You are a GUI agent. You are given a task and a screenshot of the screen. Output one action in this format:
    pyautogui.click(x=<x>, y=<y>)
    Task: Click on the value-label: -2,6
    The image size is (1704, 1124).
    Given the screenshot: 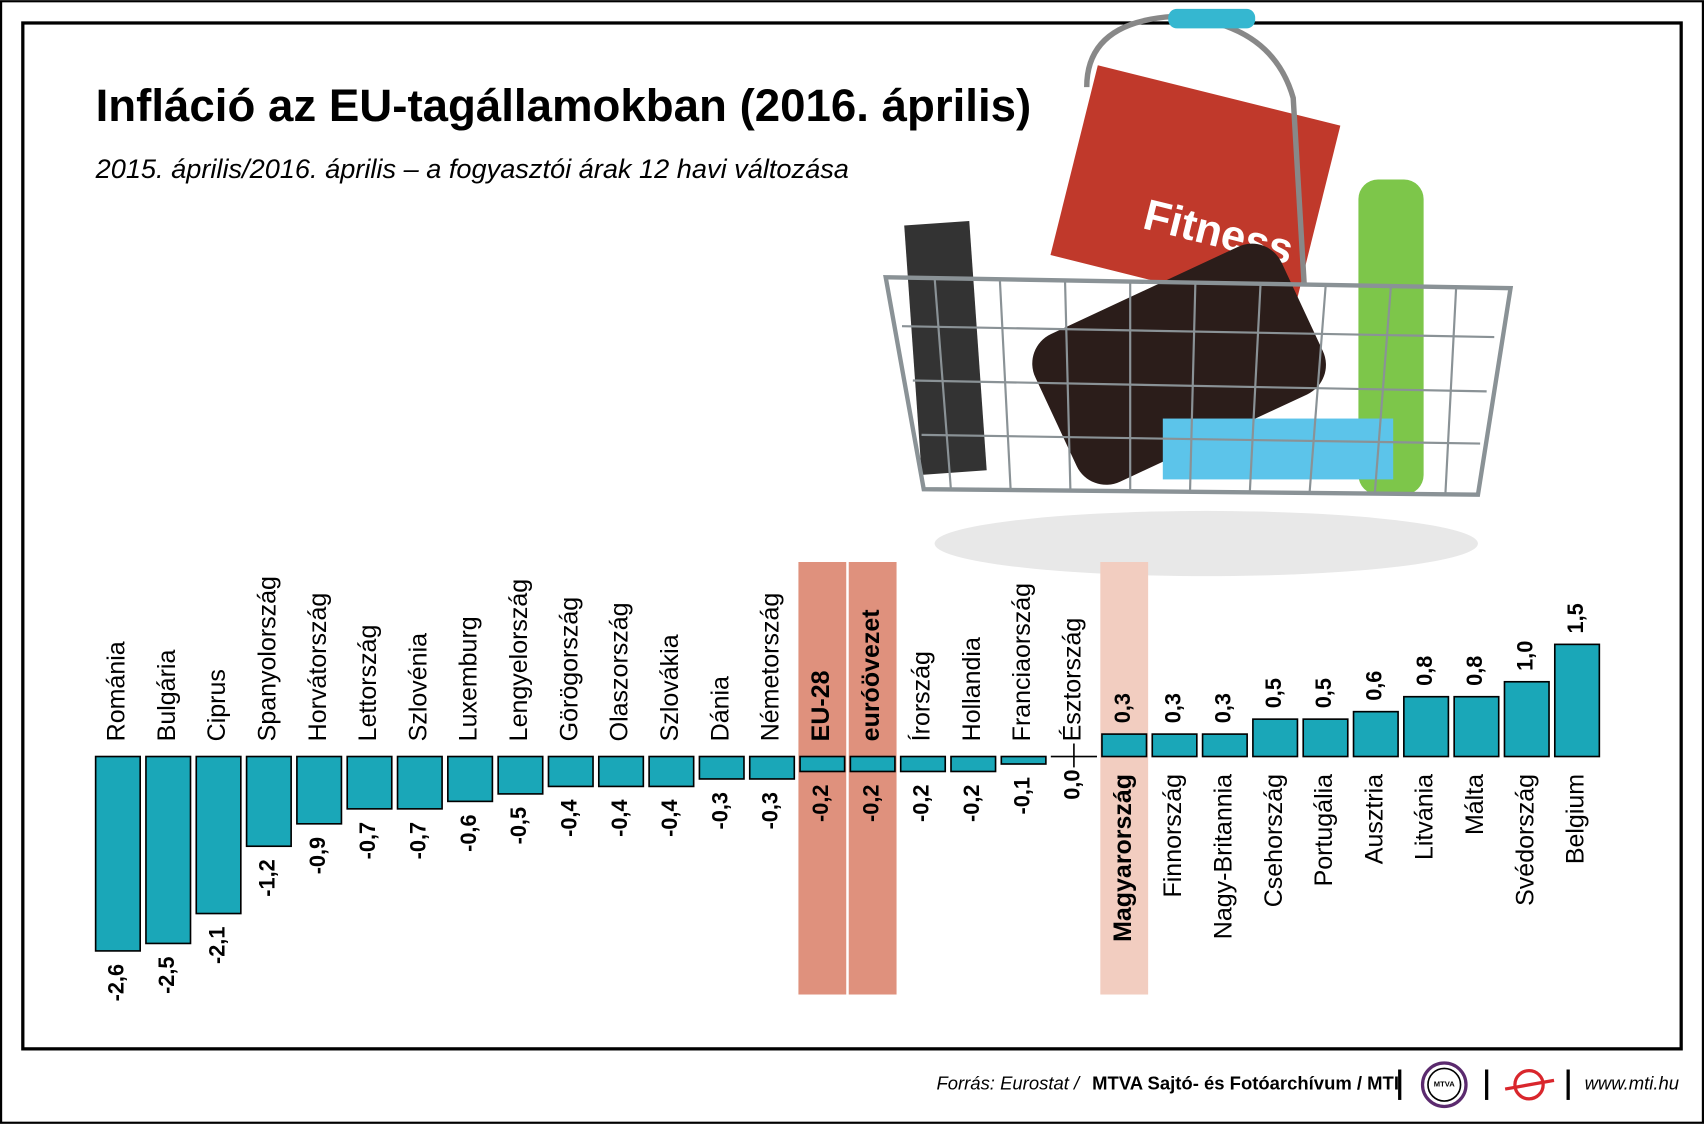 What is the action you would take?
    pyautogui.click(x=116, y=982)
    